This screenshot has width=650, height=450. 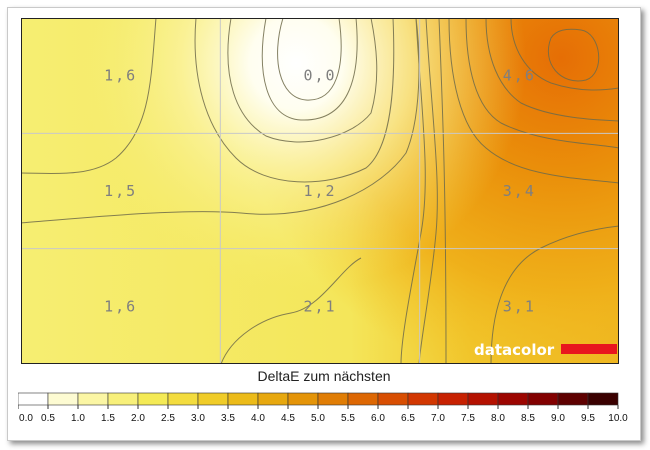 I want to click on cell-value-label: 1,2, so click(x=319, y=191).